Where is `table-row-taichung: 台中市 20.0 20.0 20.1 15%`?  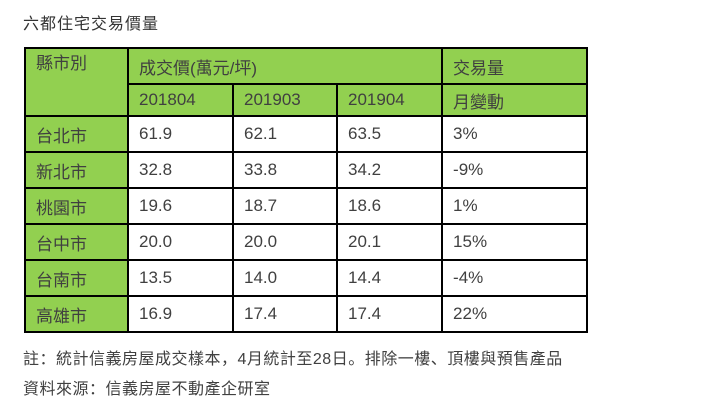 table-row-taichung: 台中市 20.0 20.0 20.1 15% is located at coordinates (306, 242).